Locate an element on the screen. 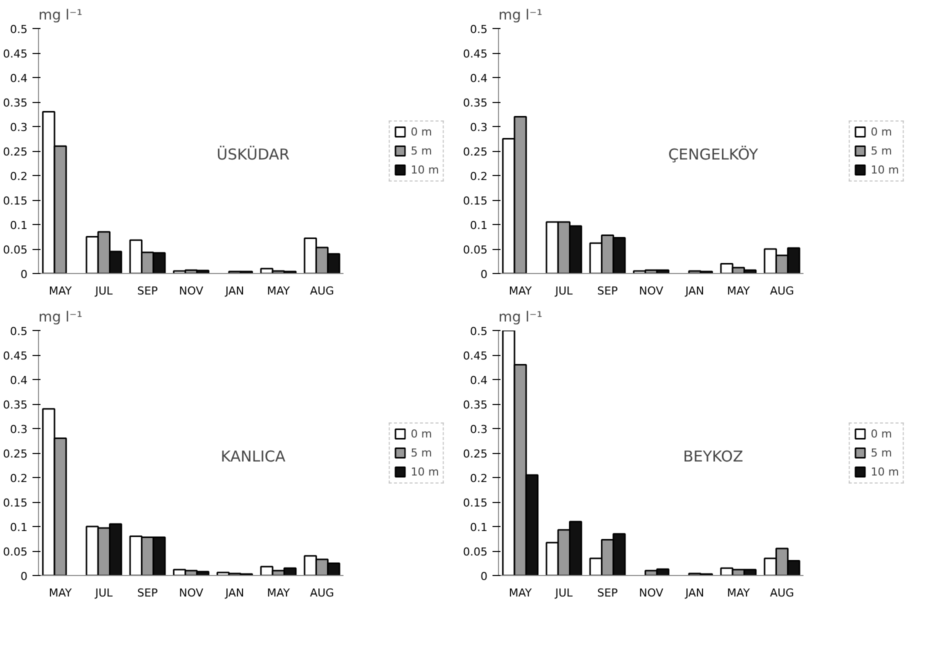 The image size is (929, 661). text: ÇENGELKÖY is located at coordinates (713, 154).